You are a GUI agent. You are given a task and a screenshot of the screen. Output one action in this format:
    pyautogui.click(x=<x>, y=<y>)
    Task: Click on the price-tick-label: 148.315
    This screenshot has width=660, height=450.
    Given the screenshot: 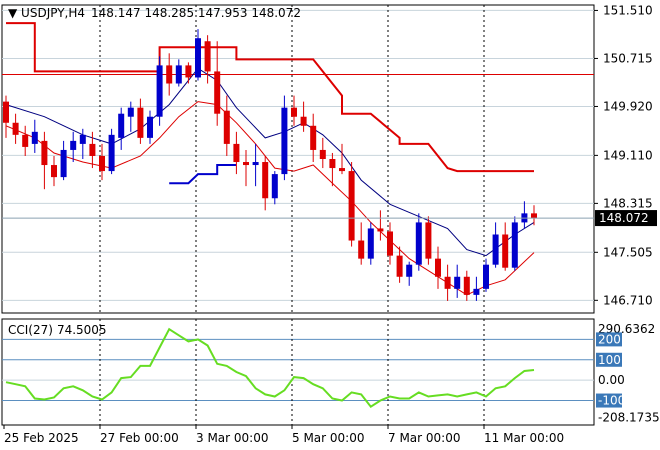 What is the action you would take?
    pyautogui.click(x=628, y=203)
    